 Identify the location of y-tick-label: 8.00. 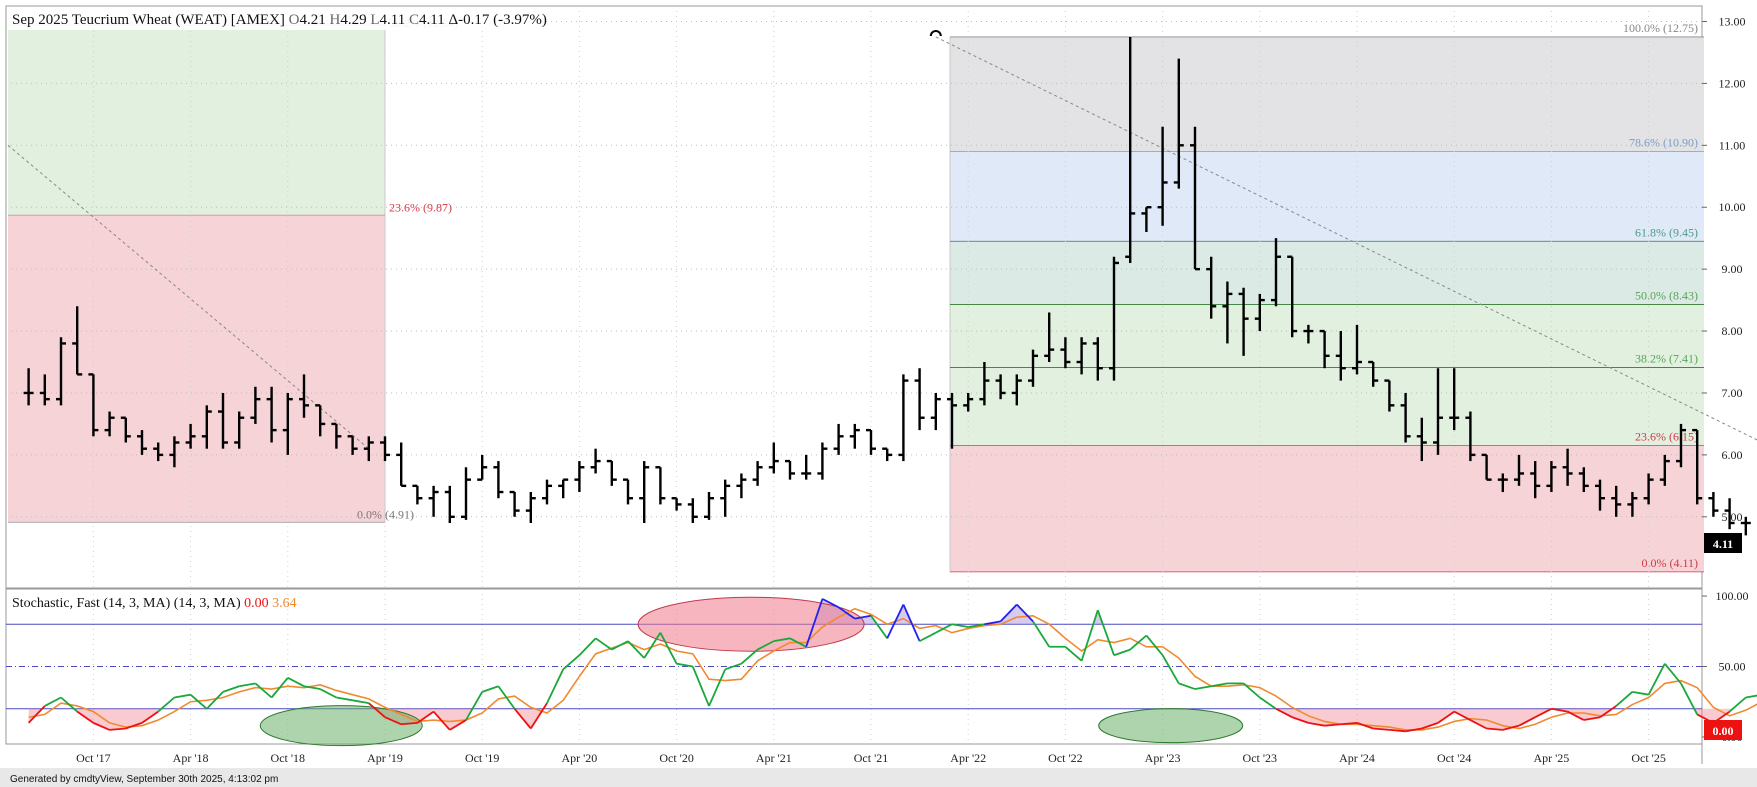
(1732, 331).